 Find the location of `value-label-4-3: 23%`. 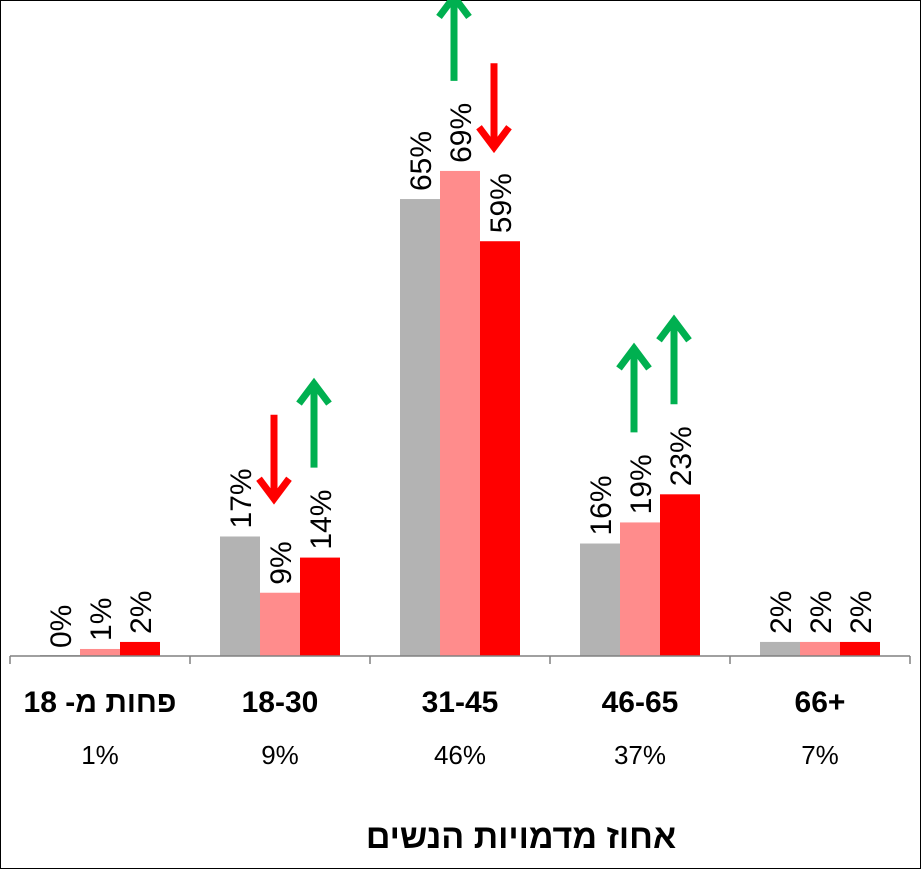

value-label-4-3: 23% is located at coordinates (681, 456).